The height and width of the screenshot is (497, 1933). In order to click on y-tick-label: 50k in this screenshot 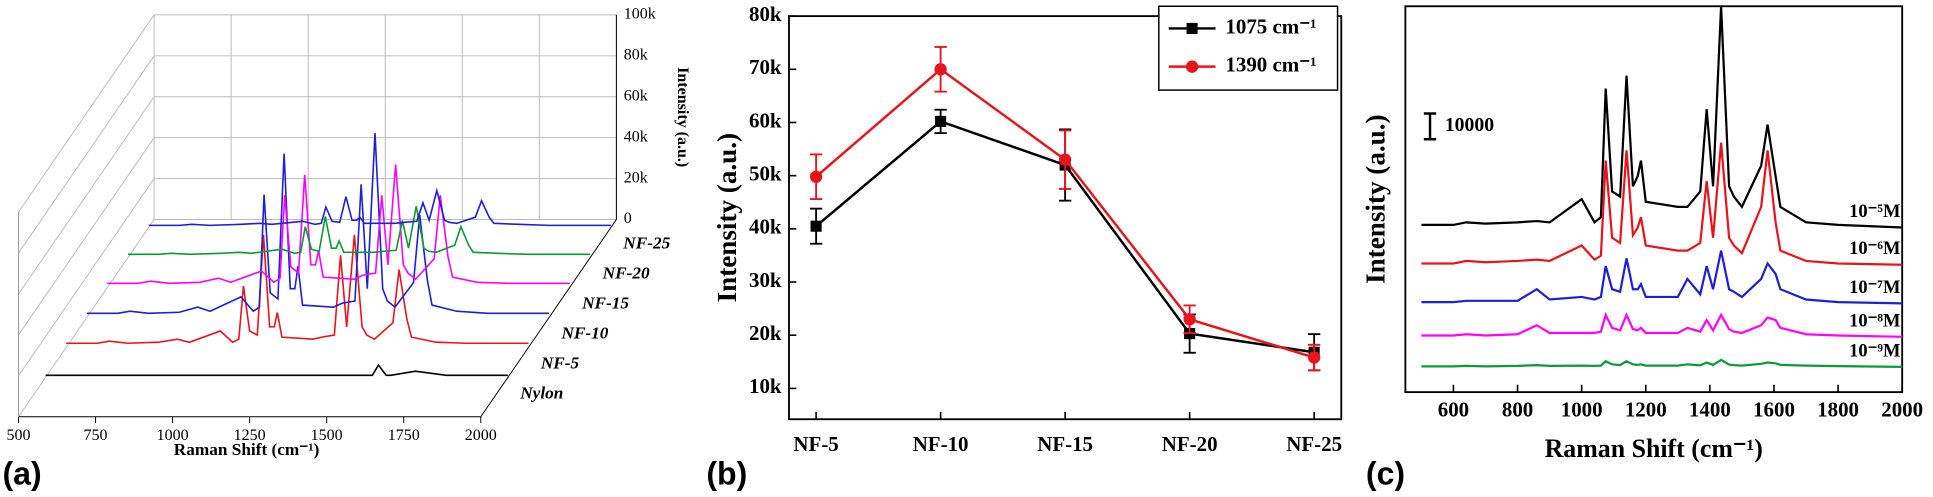, I will do `click(765, 173)`.